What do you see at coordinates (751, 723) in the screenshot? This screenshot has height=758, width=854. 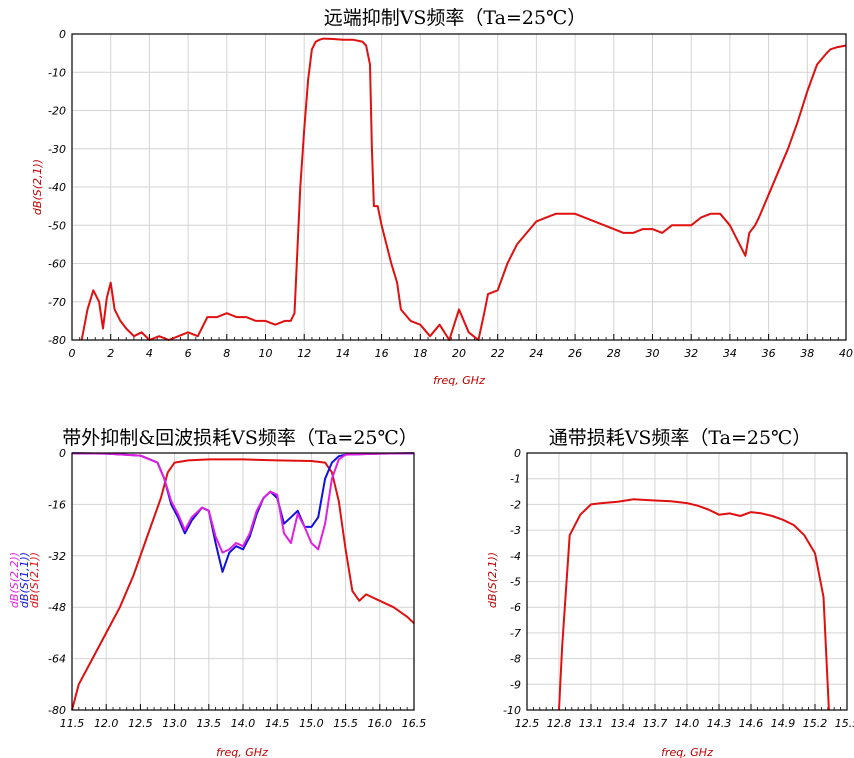 I see `x-tick-label: 14.6` at bounding box center [751, 723].